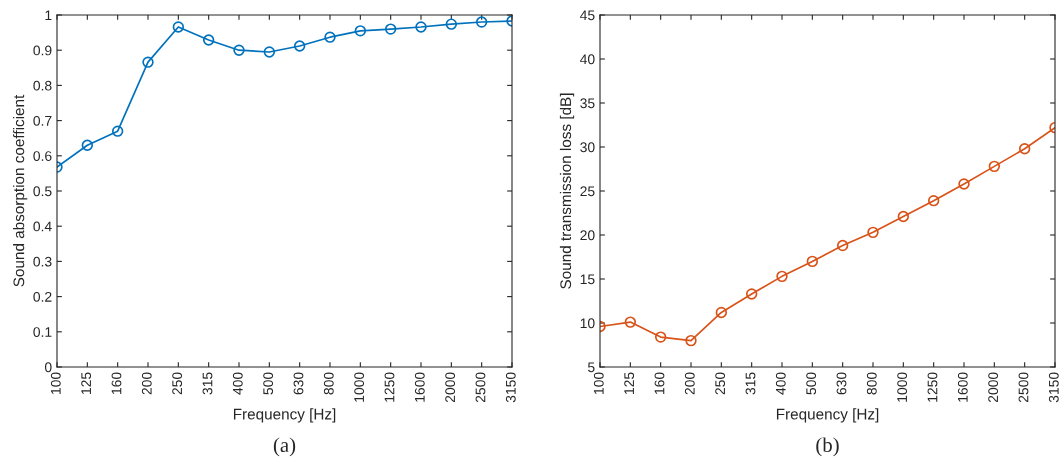  I want to click on y-tick-label: 0.6, so click(42, 156).